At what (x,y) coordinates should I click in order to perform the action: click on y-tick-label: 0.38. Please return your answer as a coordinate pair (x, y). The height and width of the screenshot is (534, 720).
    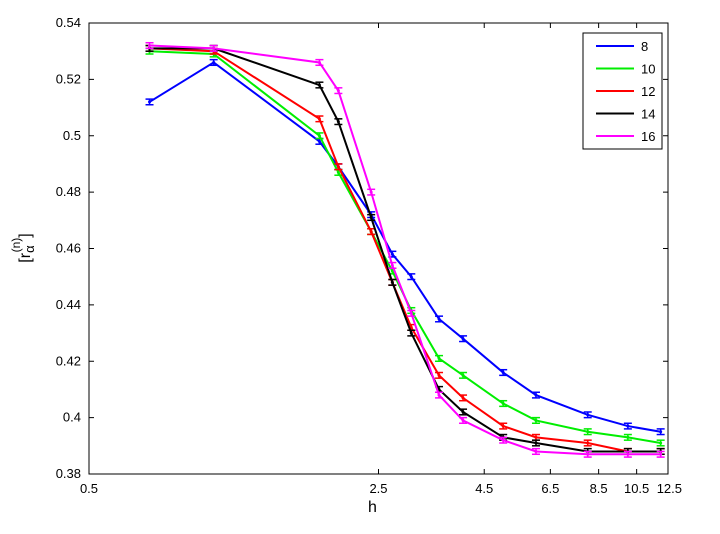
    Looking at the image, I should click on (68, 473).